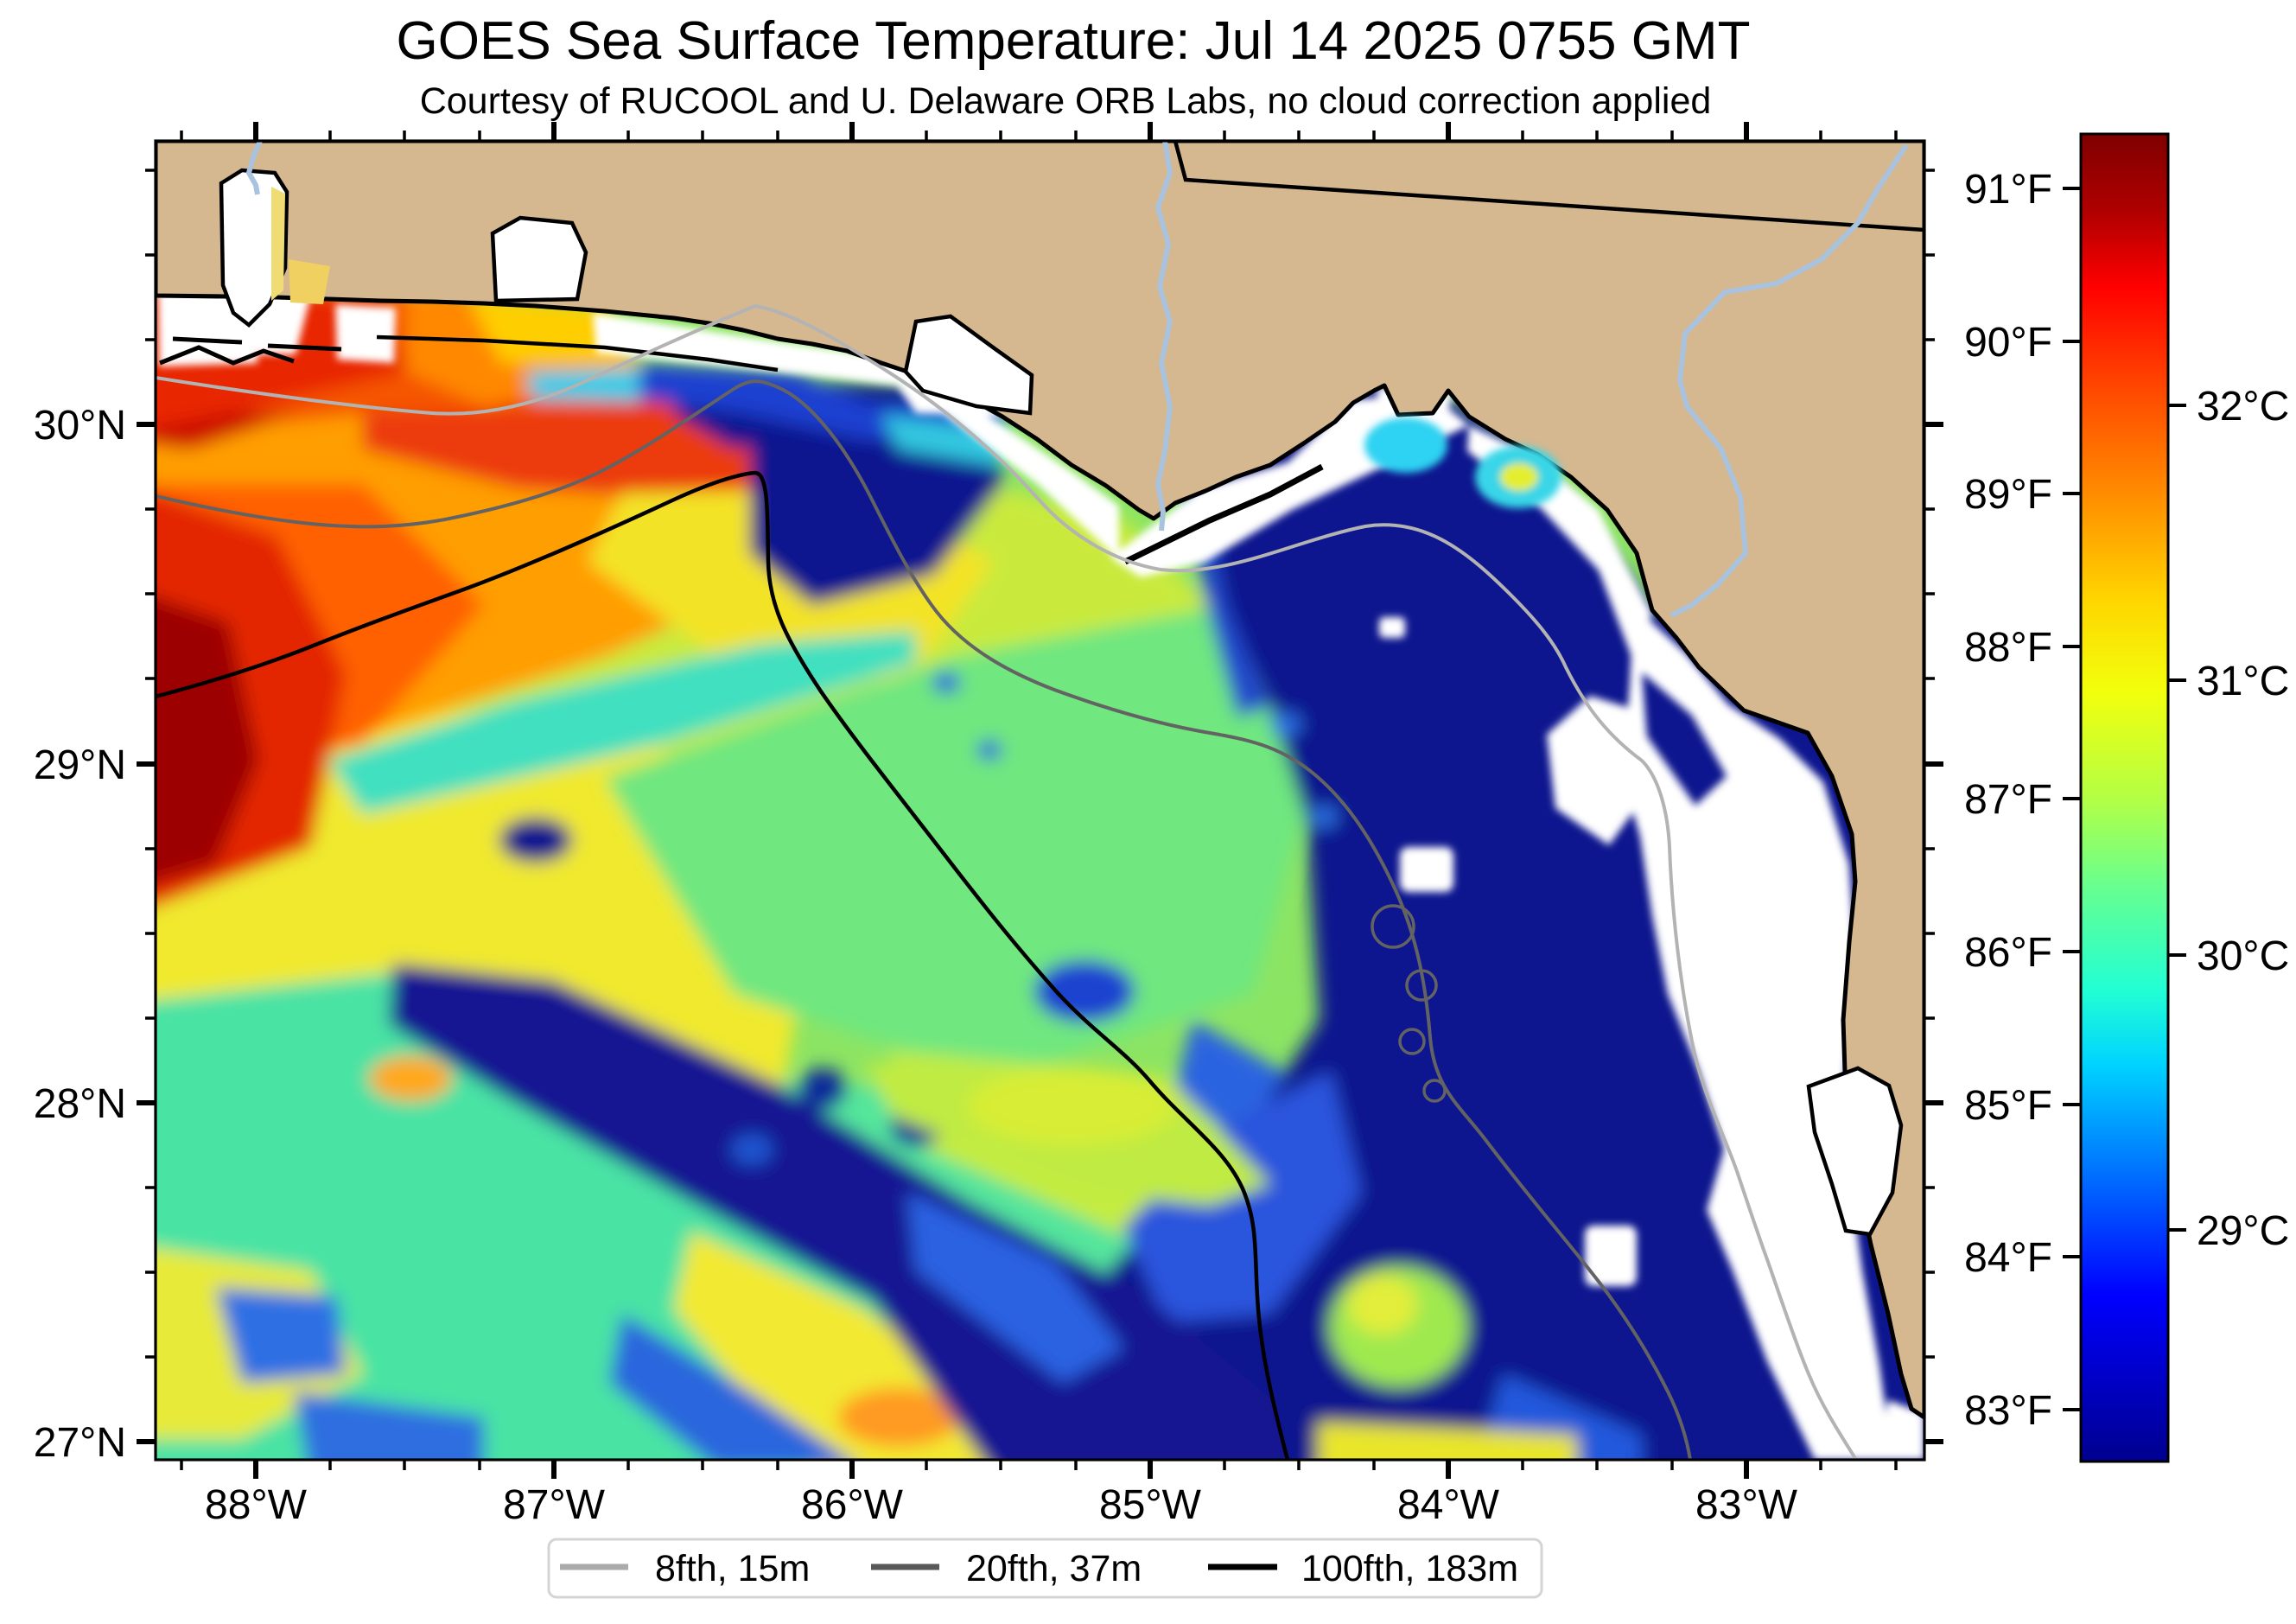 This screenshot has width=2296, height=1624. I want to click on svg-text: 84°W, so click(1448, 1505).